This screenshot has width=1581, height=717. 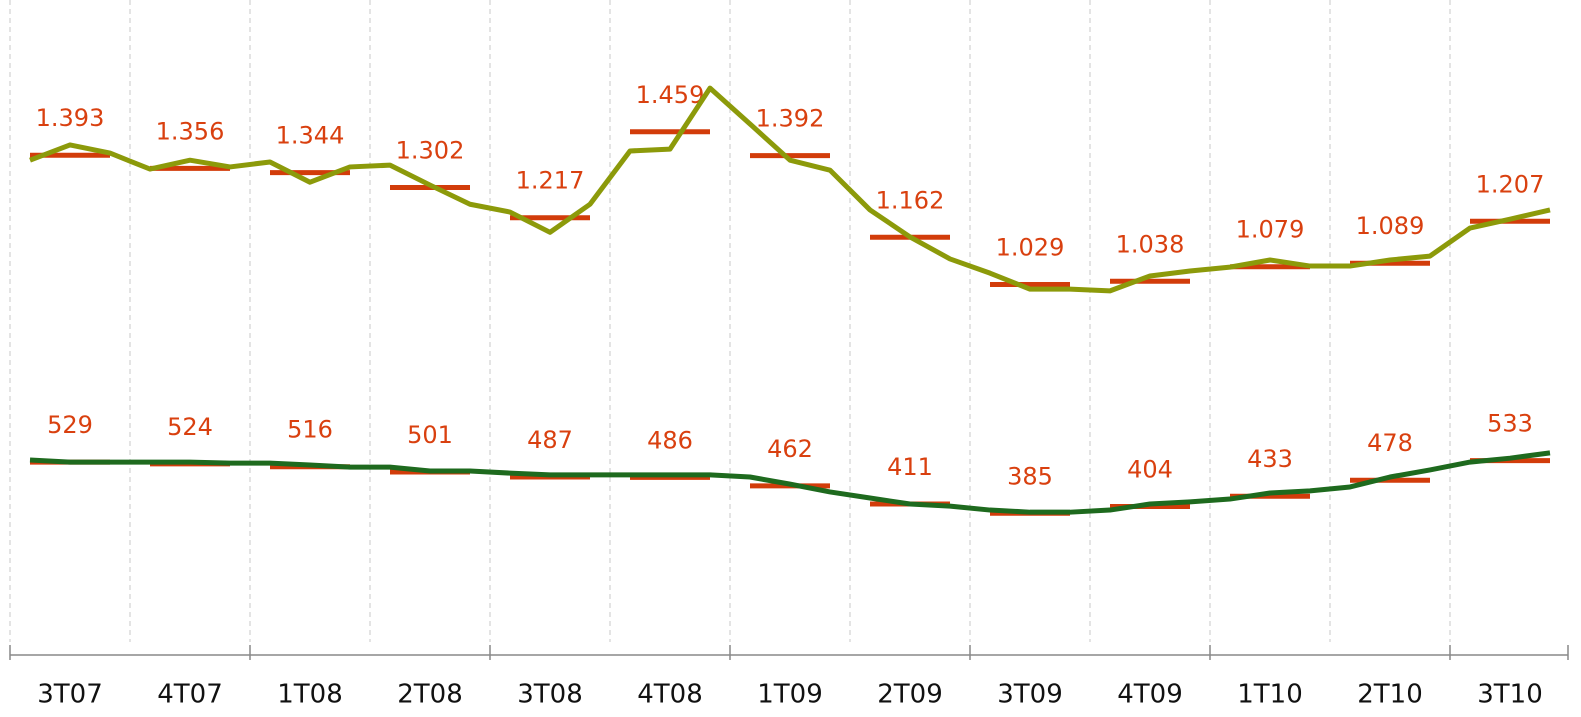 What do you see at coordinates (1510, 184) in the screenshot?
I see `data-label: 1.207` at bounding box center [1510, 184].